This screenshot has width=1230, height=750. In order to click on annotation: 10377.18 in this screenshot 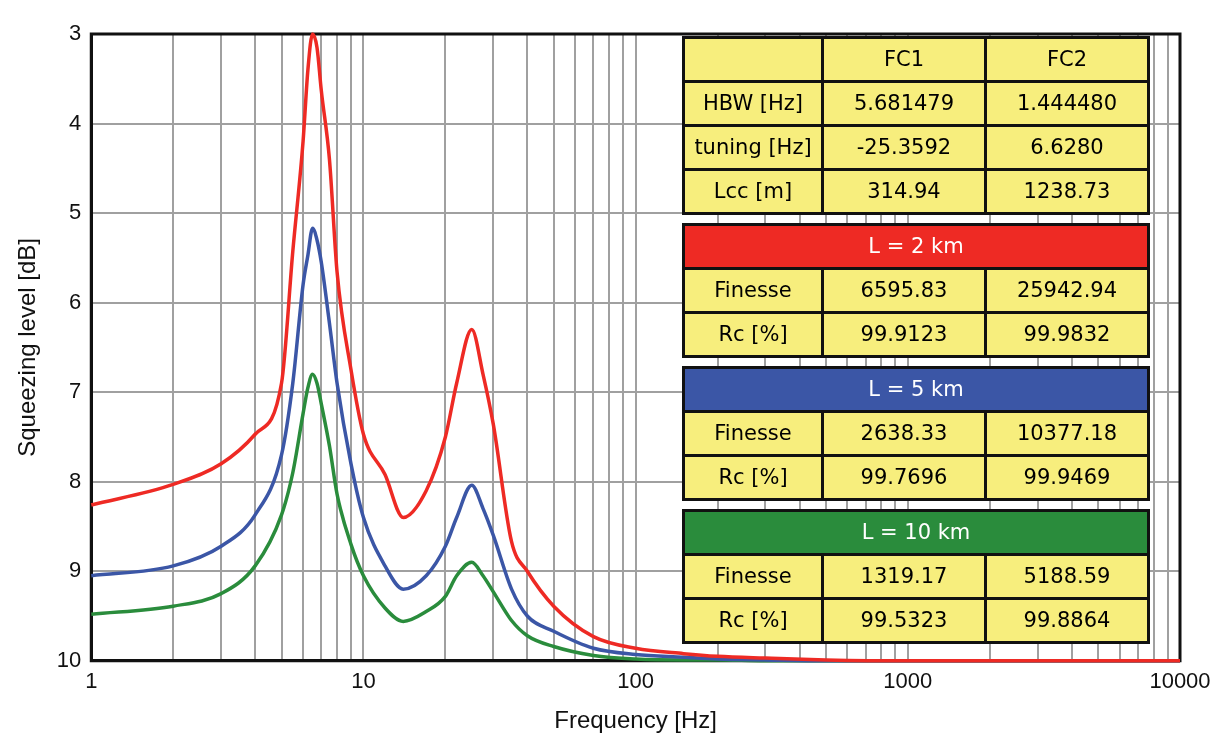, I will do `click(1067, 433)`.